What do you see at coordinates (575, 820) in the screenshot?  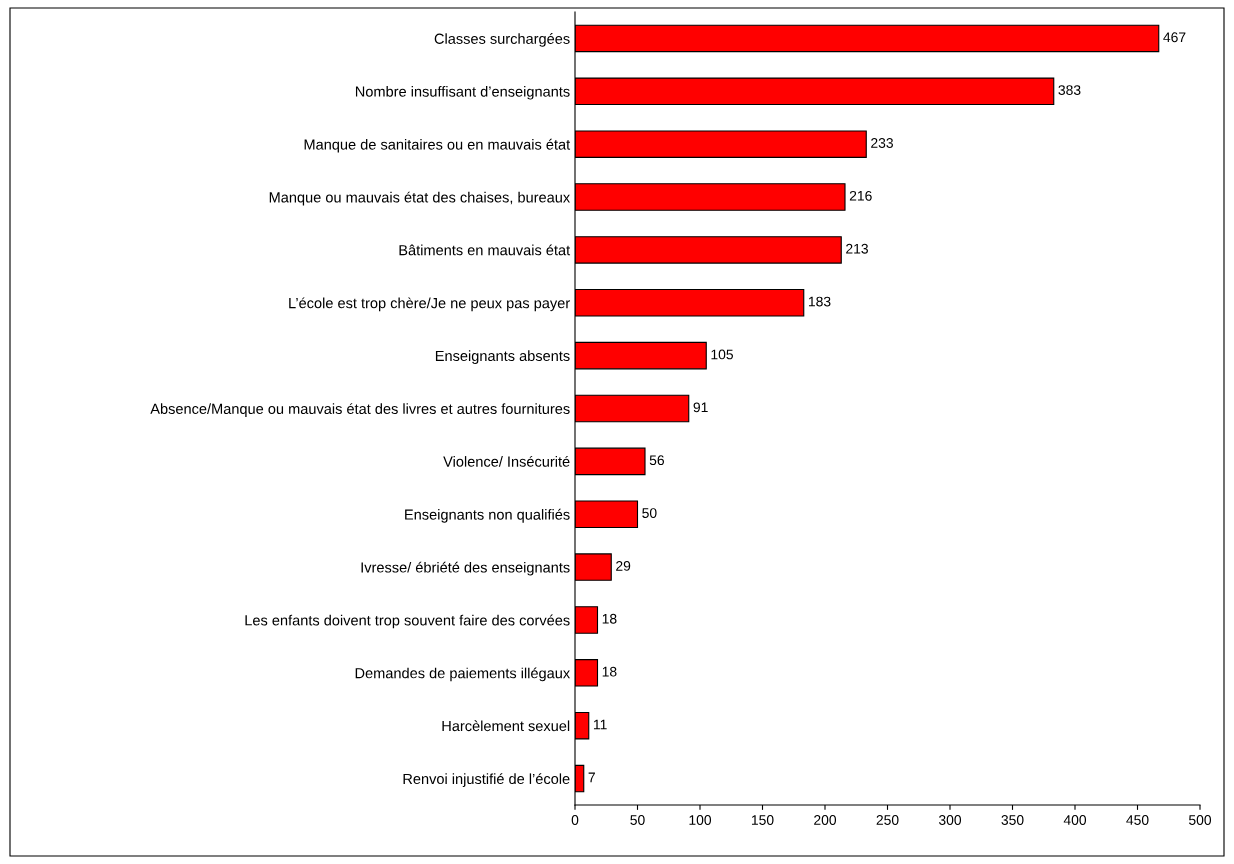 I see `x-tick-label: 0` at bounding box center [575, 820].